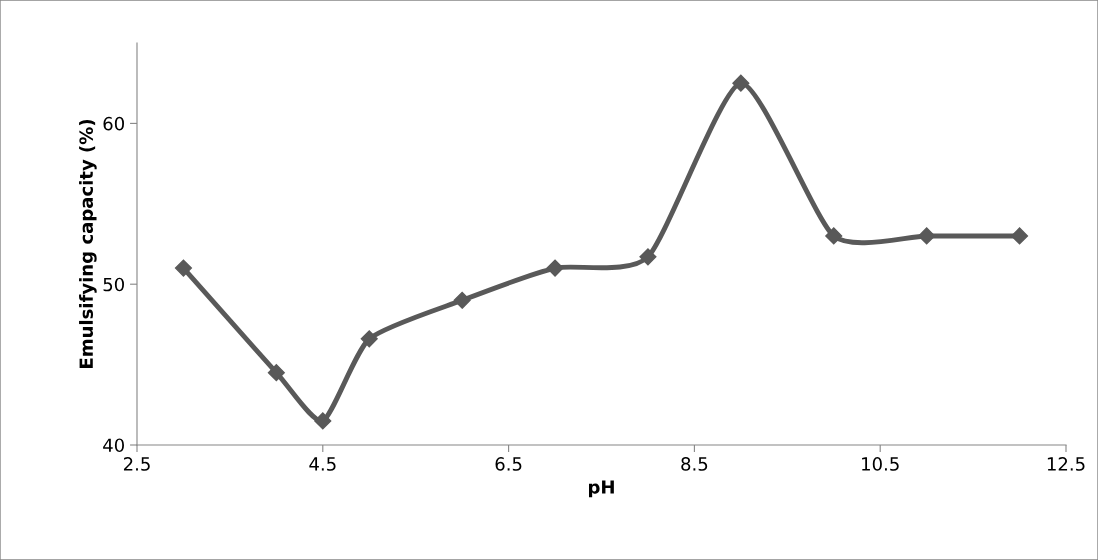 The image size is (1098, 560). What do you see at coordinates (113, 445) in the screenshot?
I see `y-tick-label: 40` at bounding box center [113, 445].